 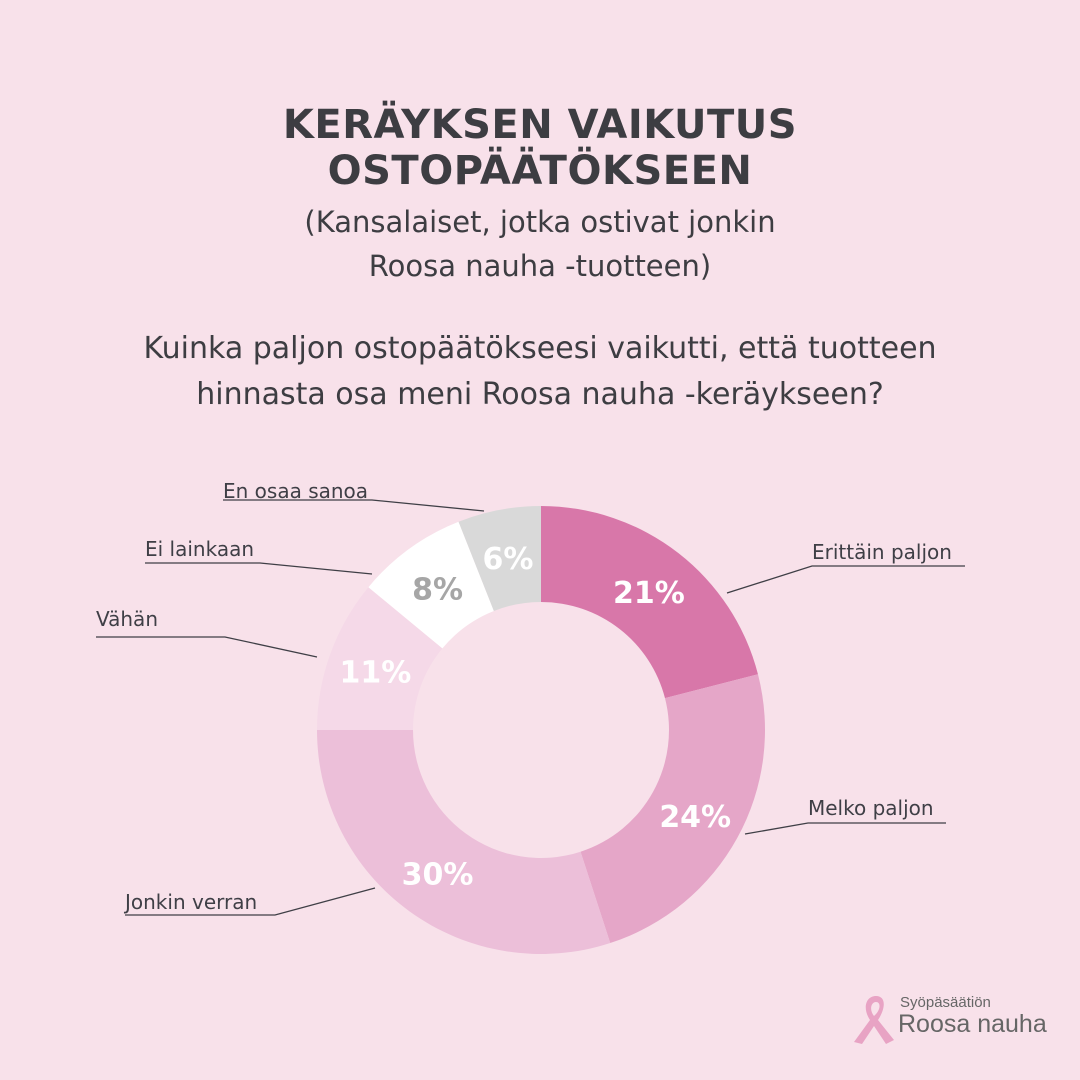 I want to click on subtitle-line-2: Roosa nauha -tuotteen), so click(x=540, y=266).